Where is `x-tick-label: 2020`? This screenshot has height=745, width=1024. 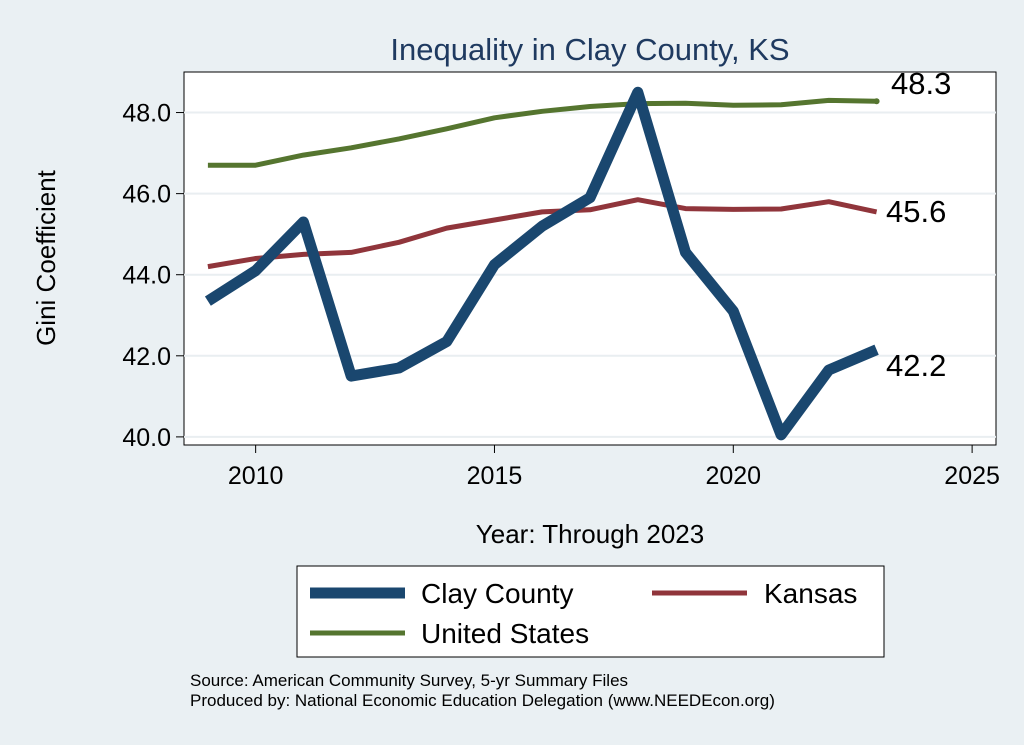
x-tick-label: 2020 is located at coordinates (733, 476).